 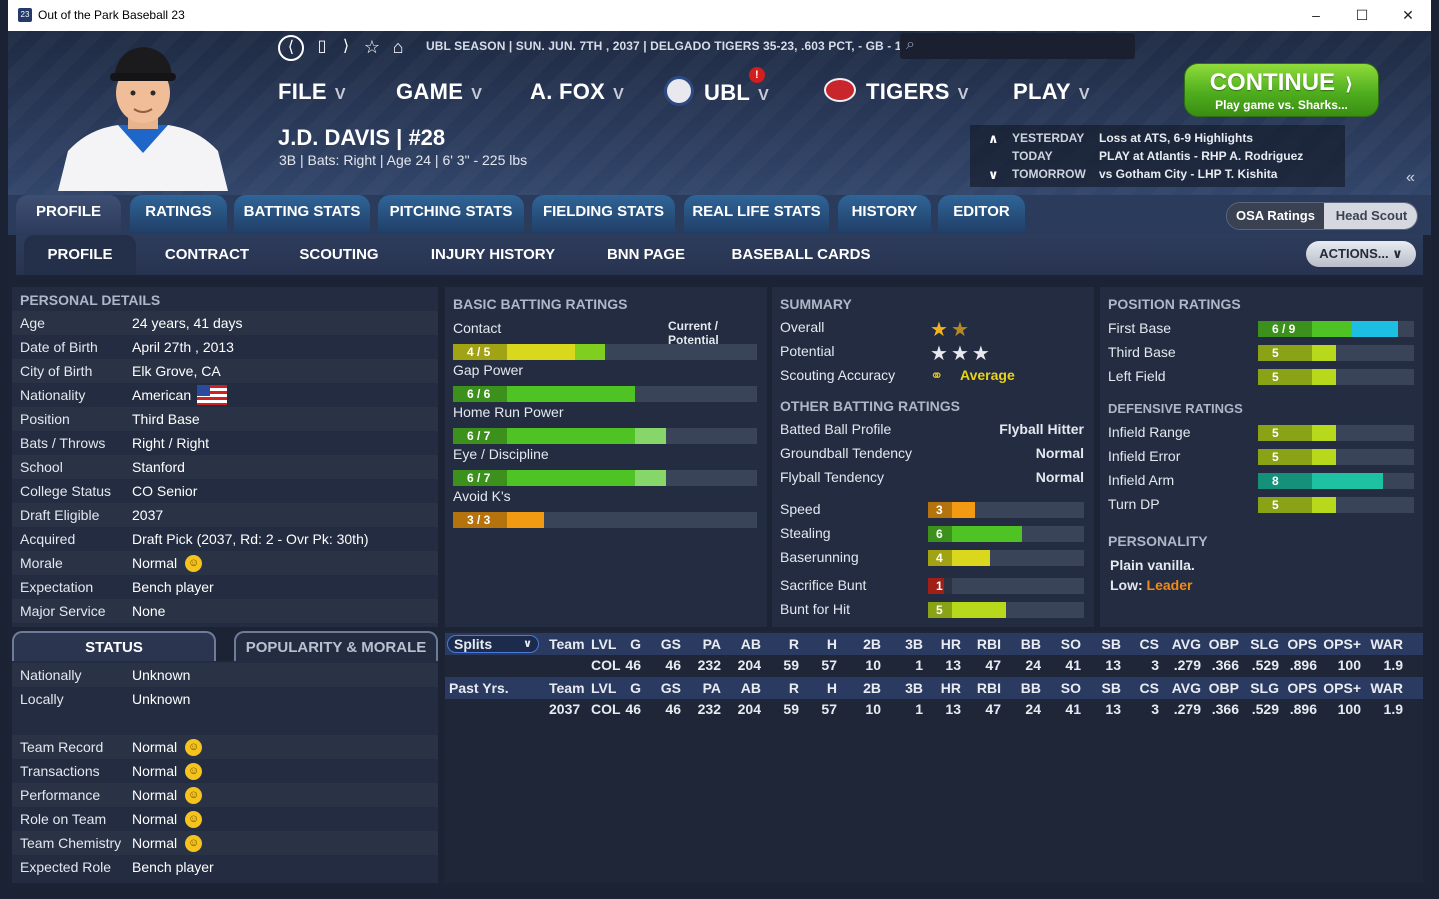 I want to click on actions-dropdown: ACTIONS... ∨, so click(x=1361, y=254).